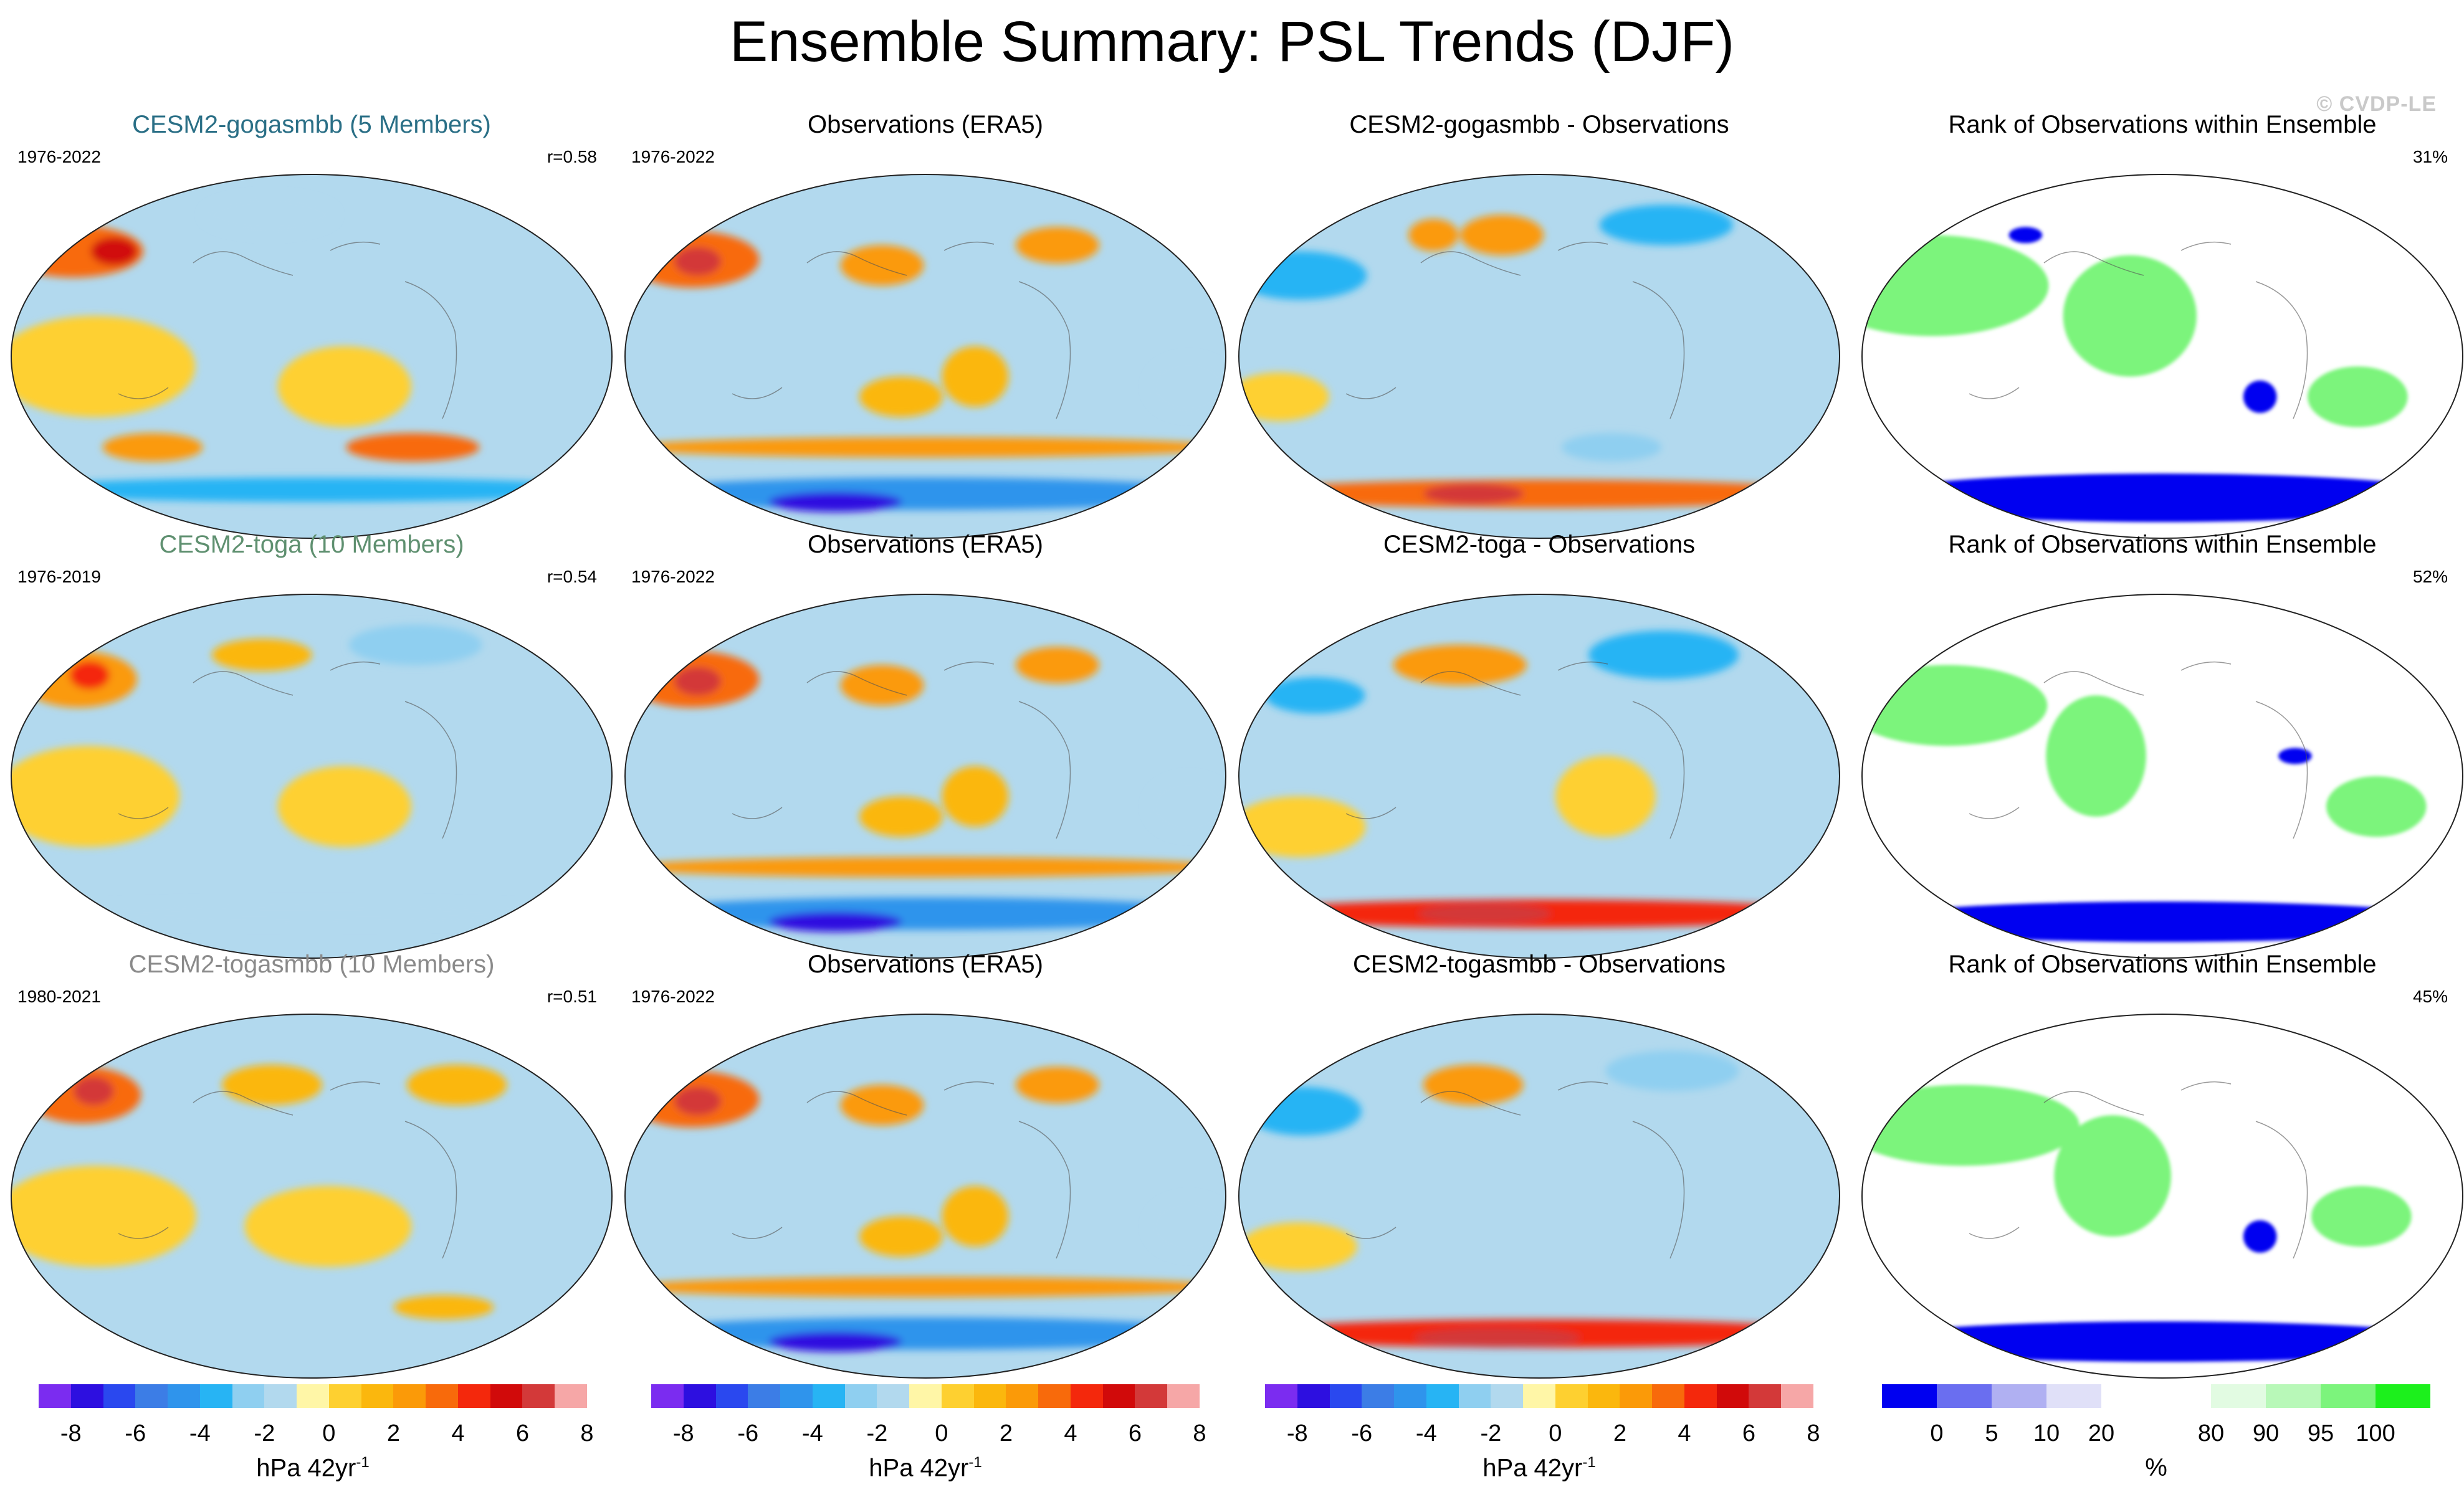 The height and width of the screenshot is (1492, 2464). I want to click on map-r2c3, so click(1539, 776).